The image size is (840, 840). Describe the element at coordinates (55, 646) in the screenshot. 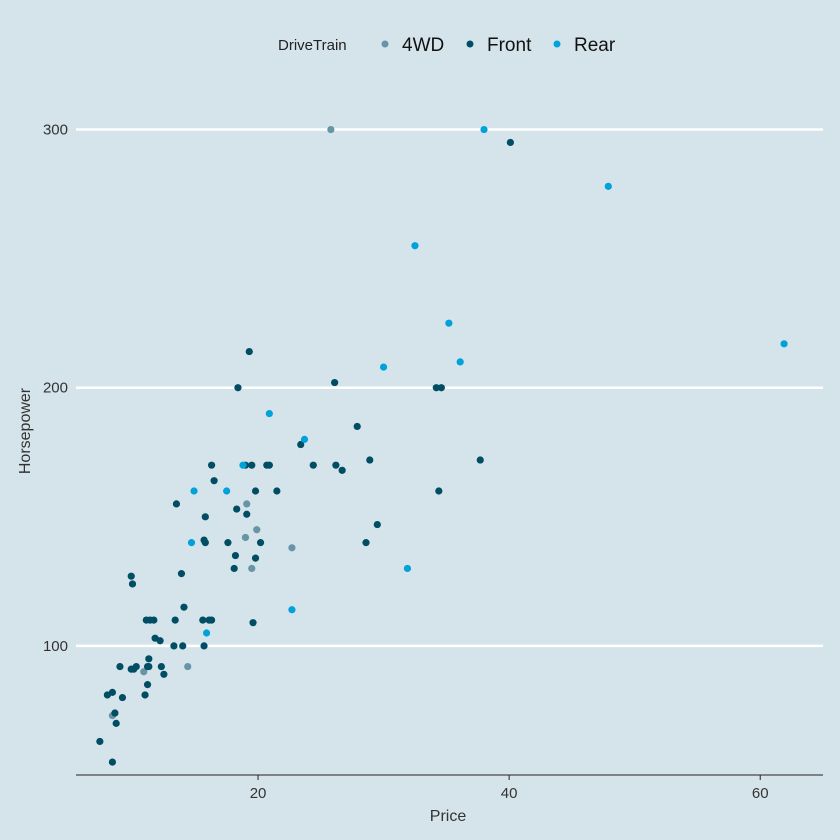

I see `y-tick-label: 100` at that location.